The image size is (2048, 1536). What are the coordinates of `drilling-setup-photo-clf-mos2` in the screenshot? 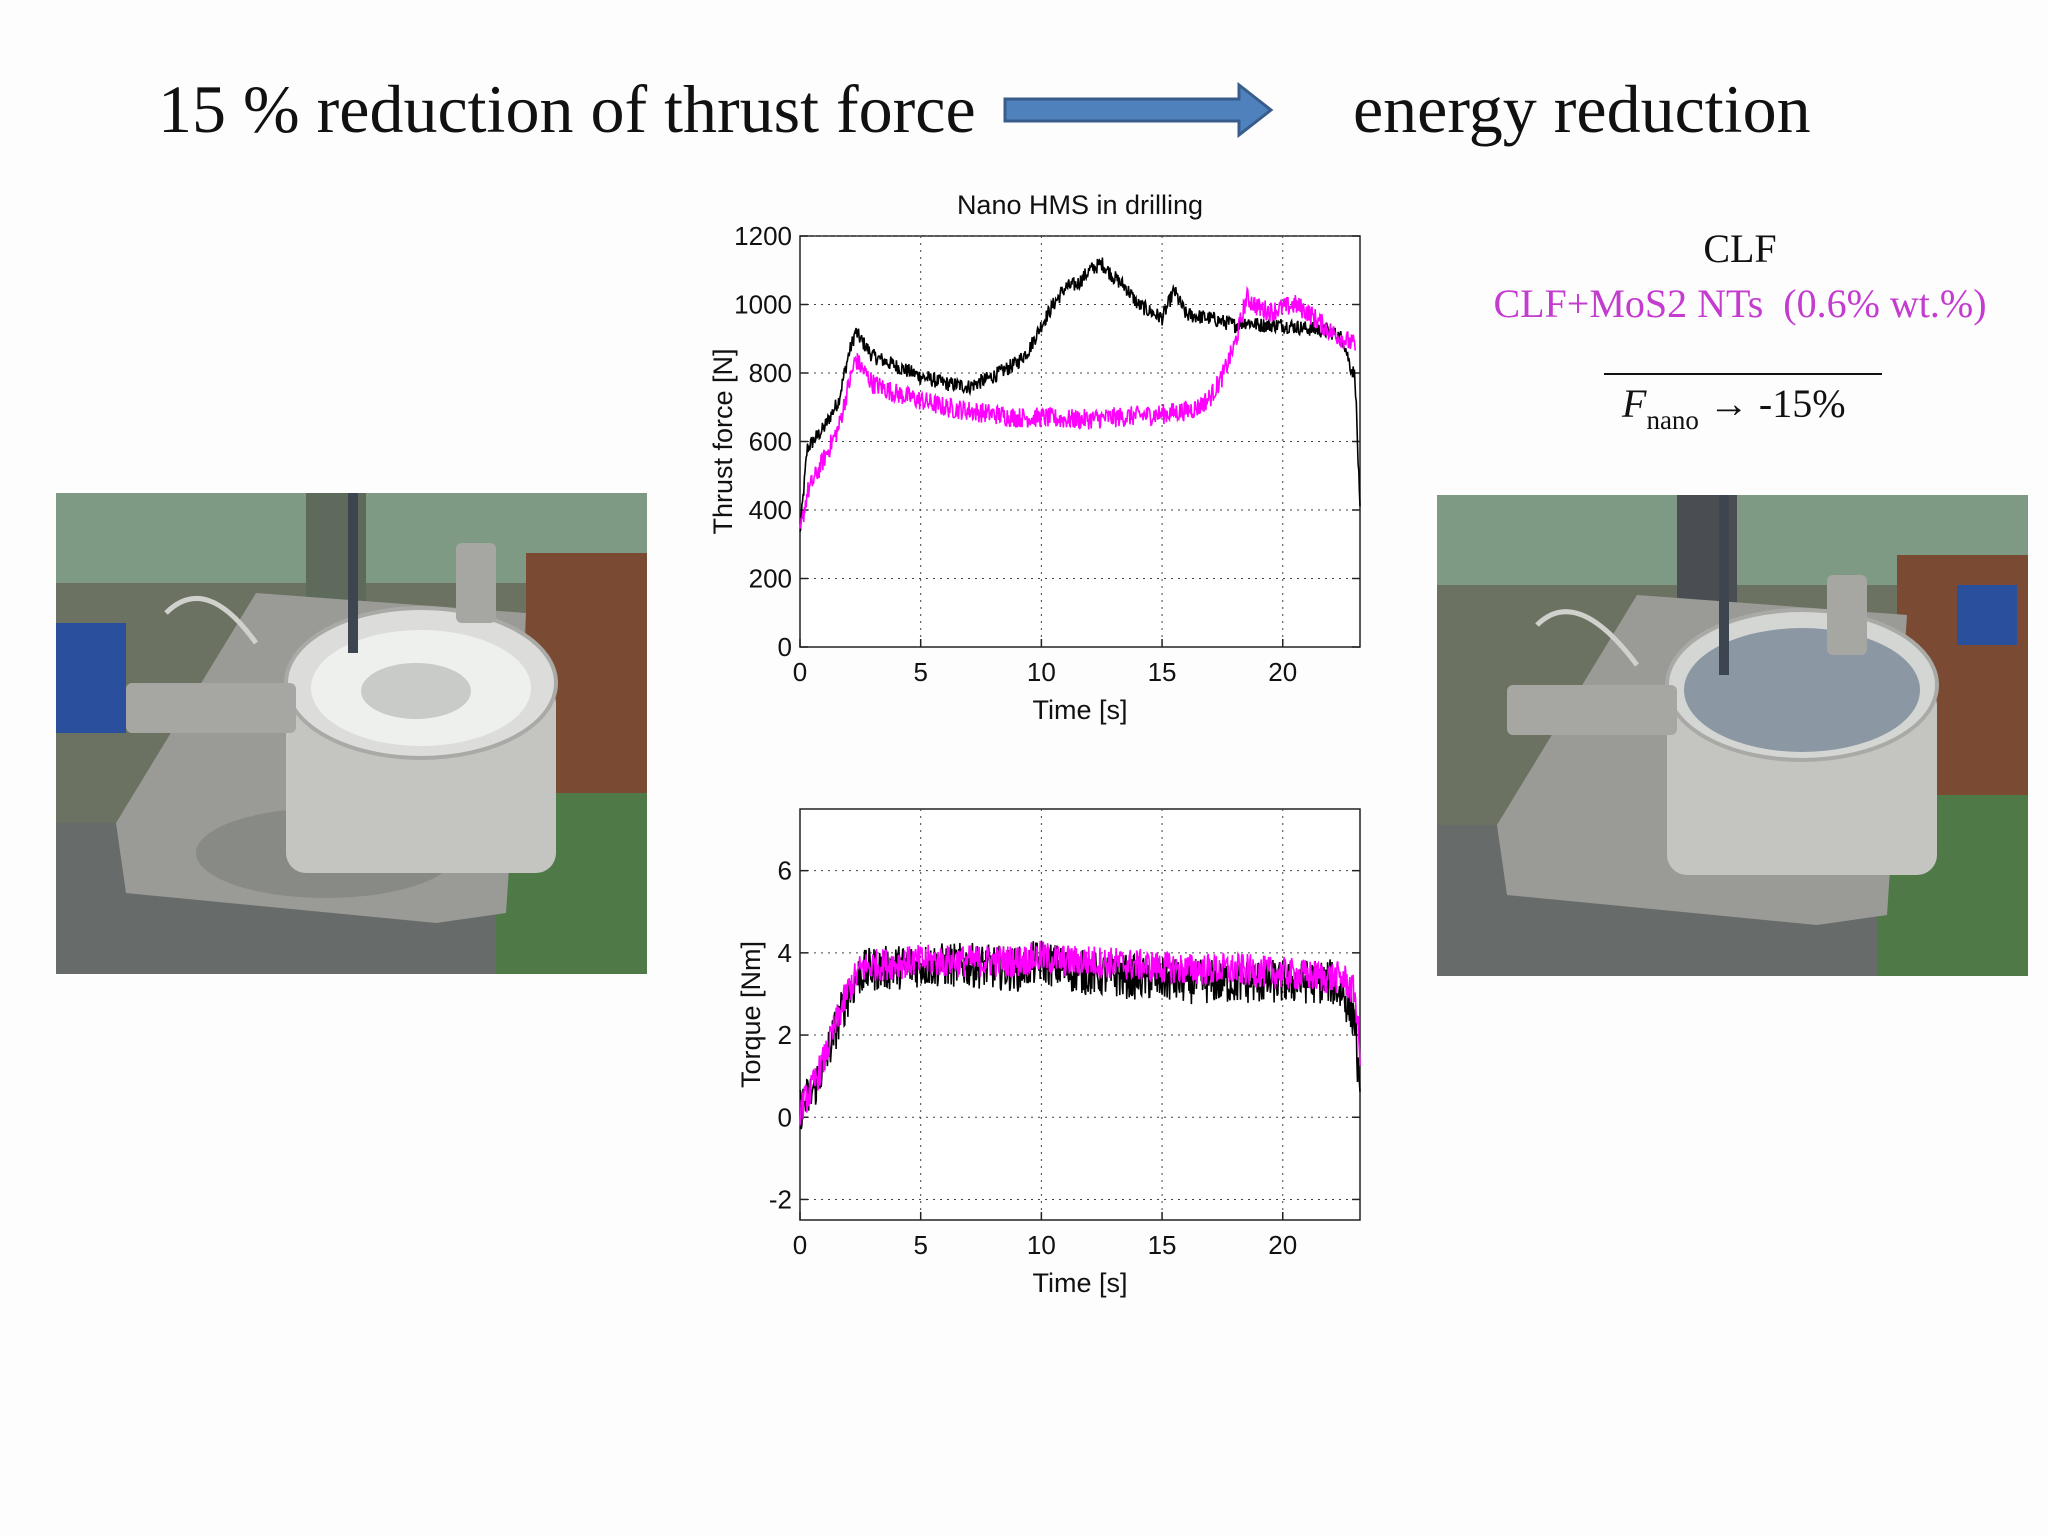 It's located at (1732, 735).